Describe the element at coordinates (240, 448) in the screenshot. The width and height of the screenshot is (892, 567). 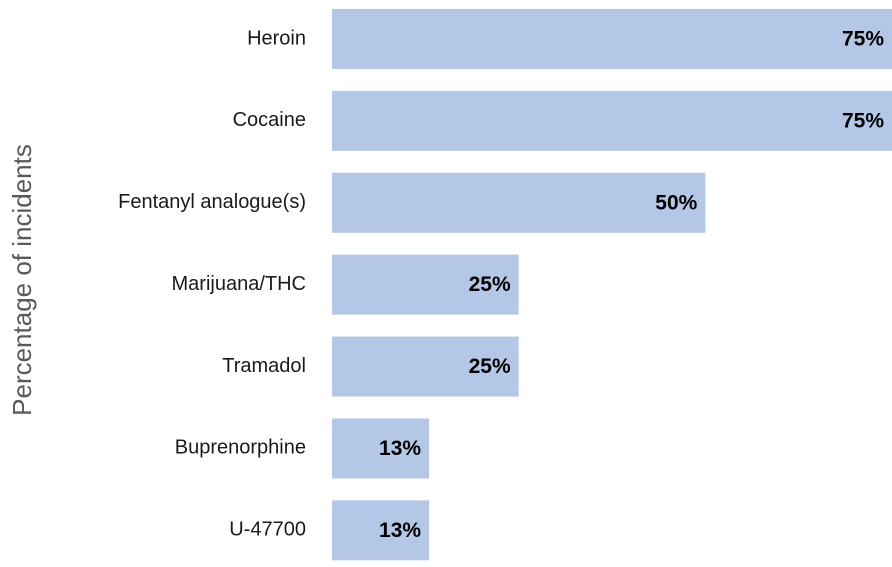
I see `category-label: Buprenorphine` at that location.